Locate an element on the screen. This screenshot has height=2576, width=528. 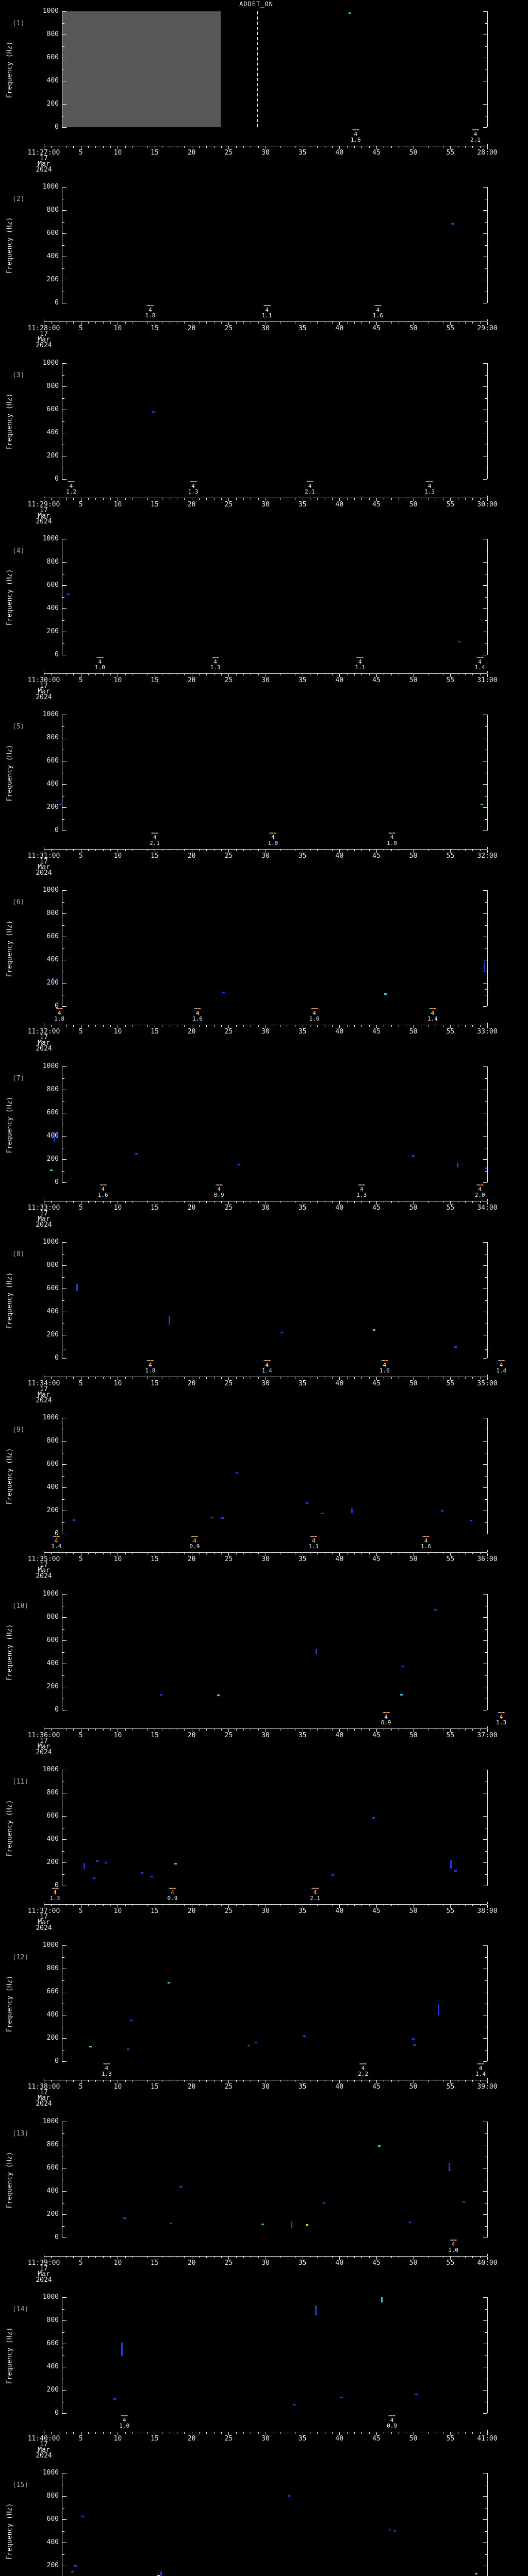
event-magnitude-label: 1.6 is located at coordinates (102, 1195).